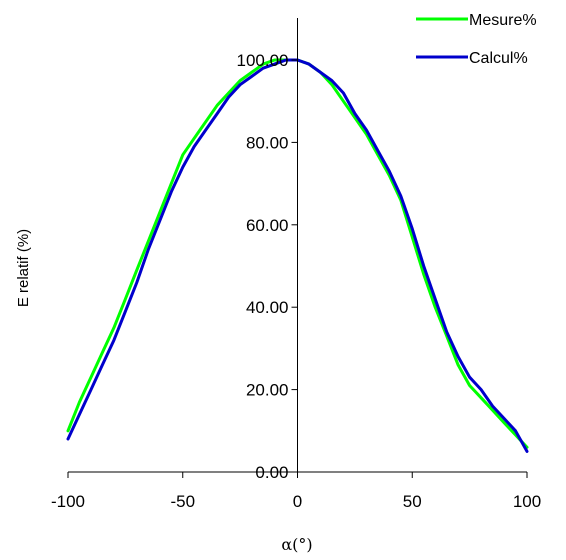  What do you see at coordinates (527, 501) in the screenshot?
I see `x-tick-label: 100` at bounding box center [527, 501].